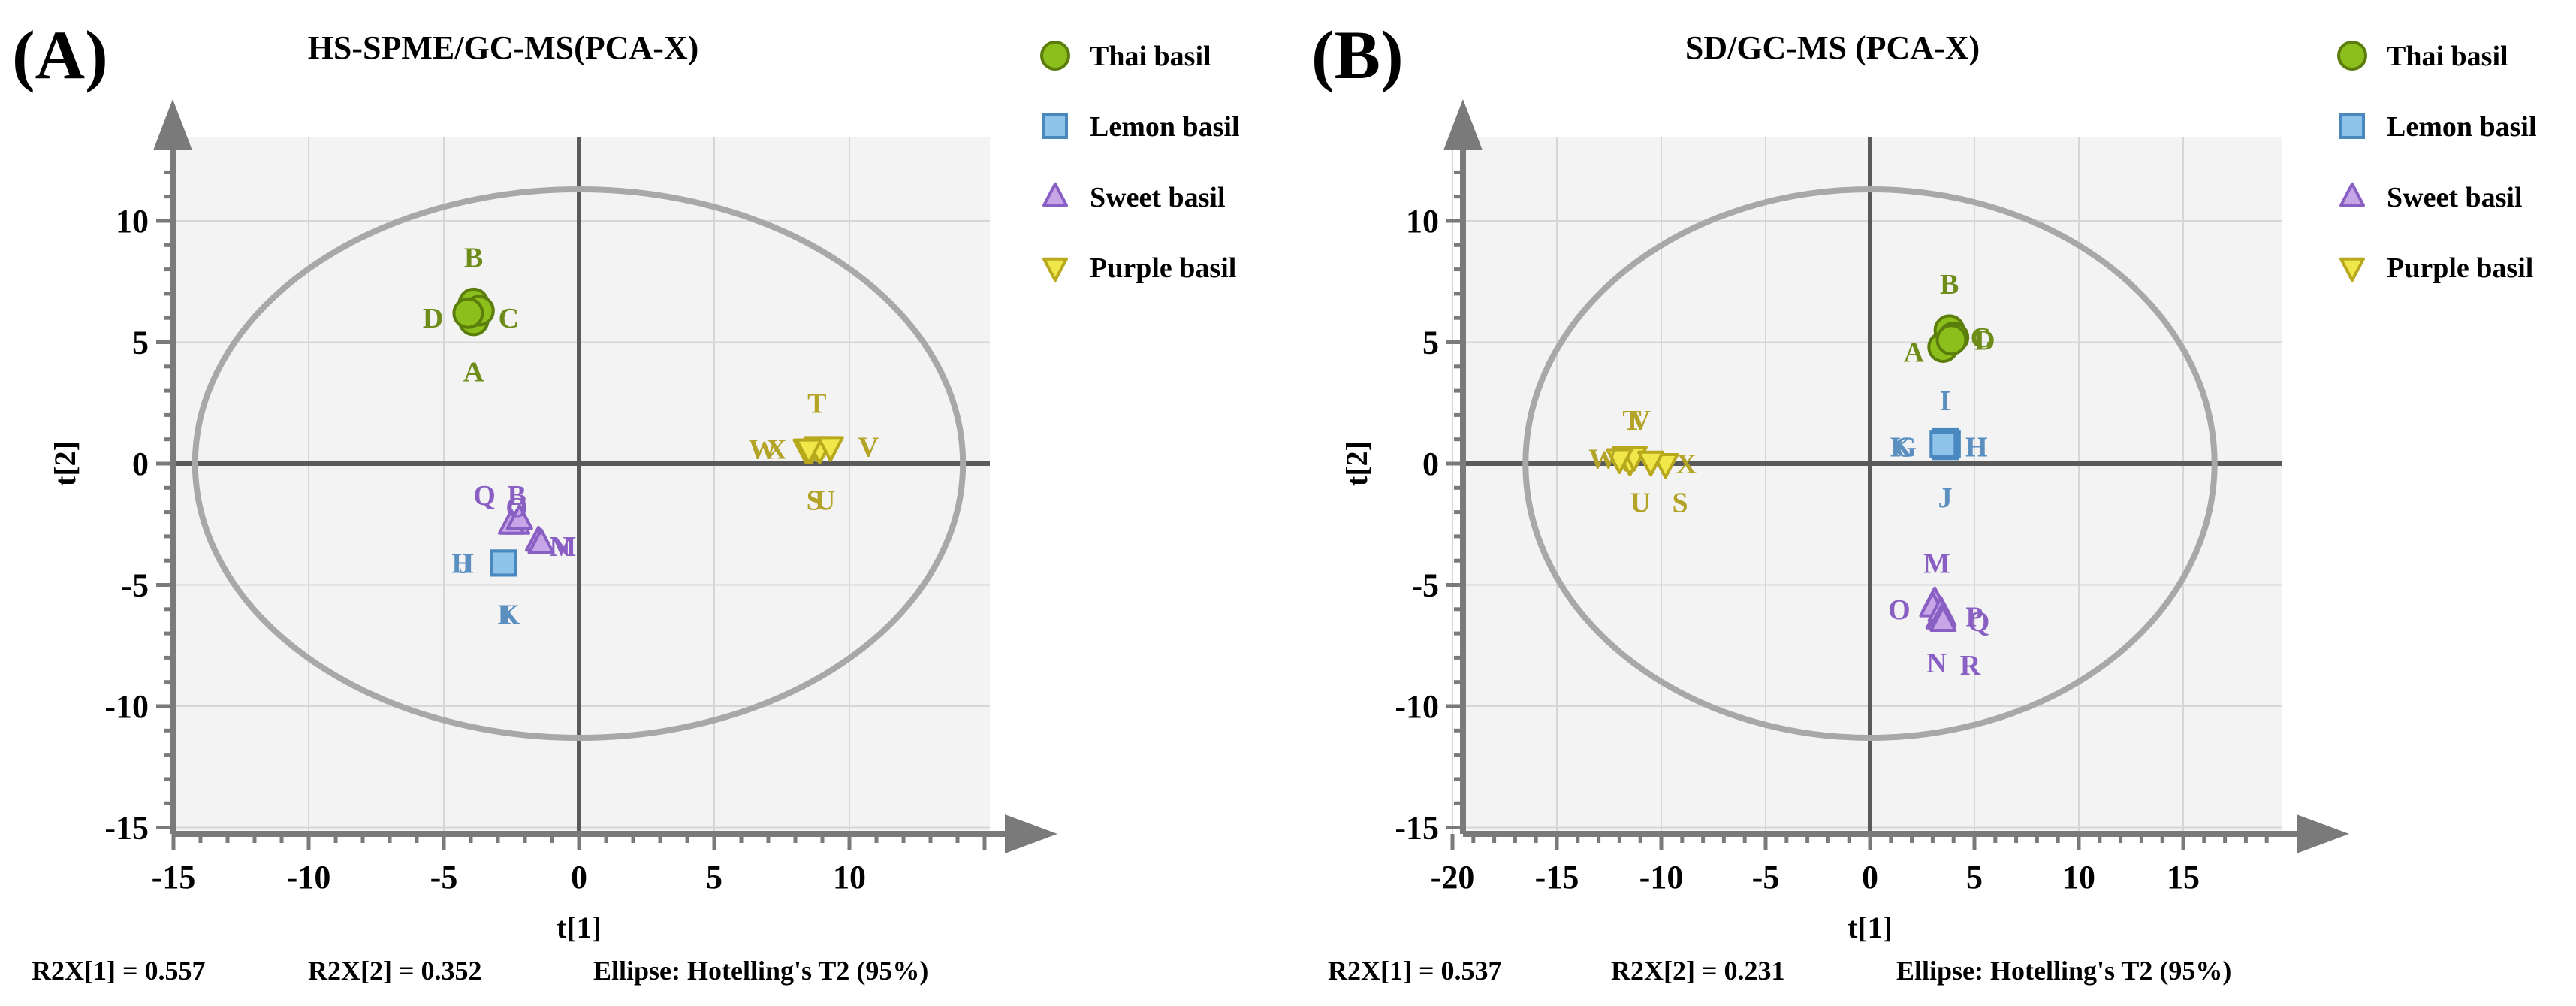 The image size is (2576, 1006). Describe the element at coordinates (1357, 463) in the screenshot. I see `y-axis-label: t[2]` at that location.